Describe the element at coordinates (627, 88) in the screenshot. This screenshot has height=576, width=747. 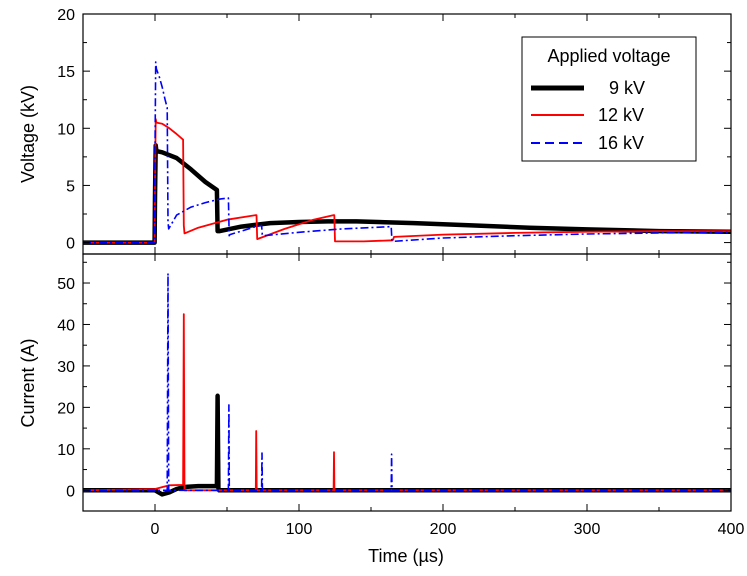
I see `legend-label-9kv: 9 kV` at that location.